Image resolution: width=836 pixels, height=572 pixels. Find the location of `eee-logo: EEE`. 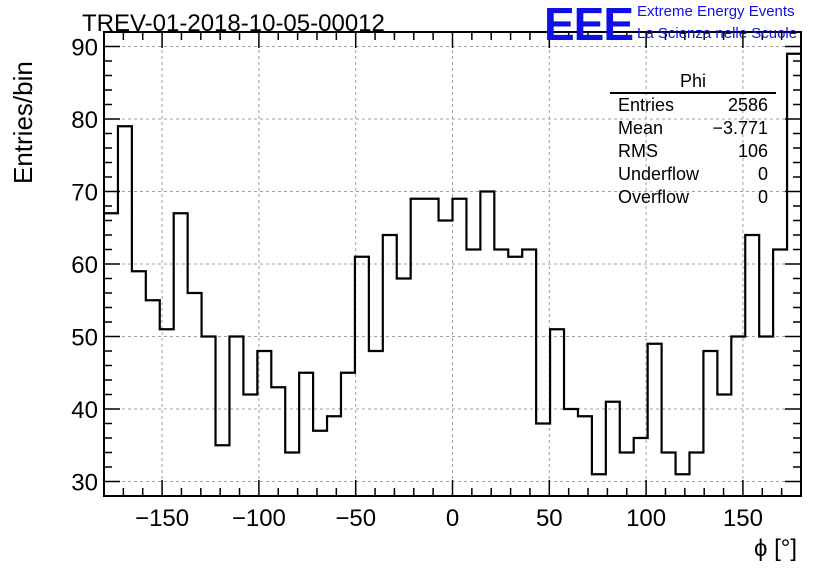

eee-logo: EEE is located at coordinates (589, 25).